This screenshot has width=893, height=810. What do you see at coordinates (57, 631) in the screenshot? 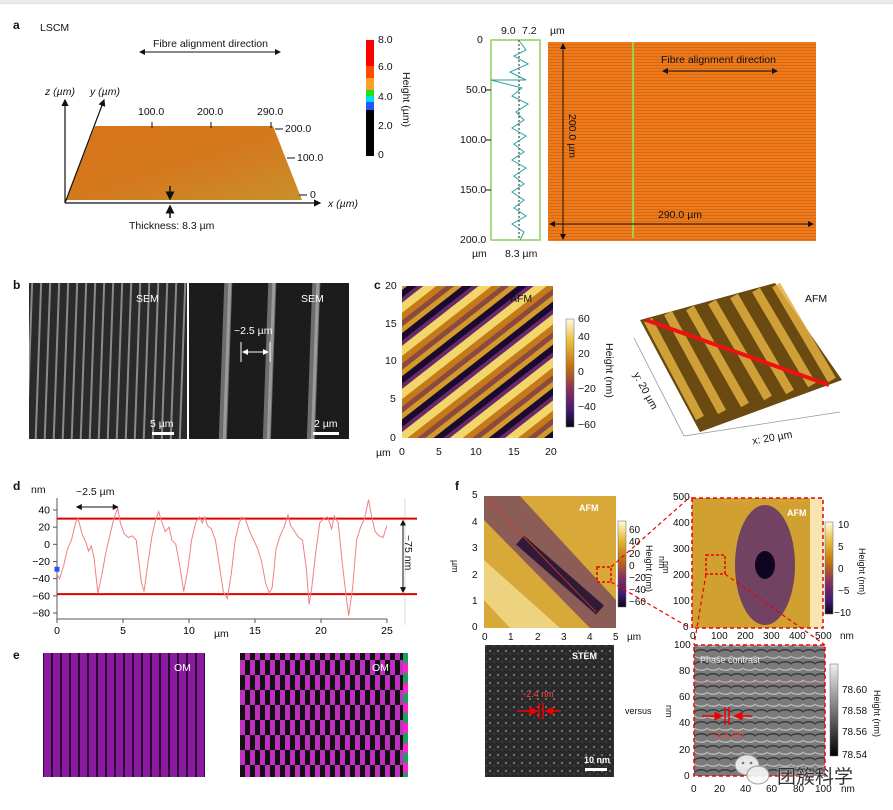
I see `x-tick-label: 0` at bounding box center [57, 631].